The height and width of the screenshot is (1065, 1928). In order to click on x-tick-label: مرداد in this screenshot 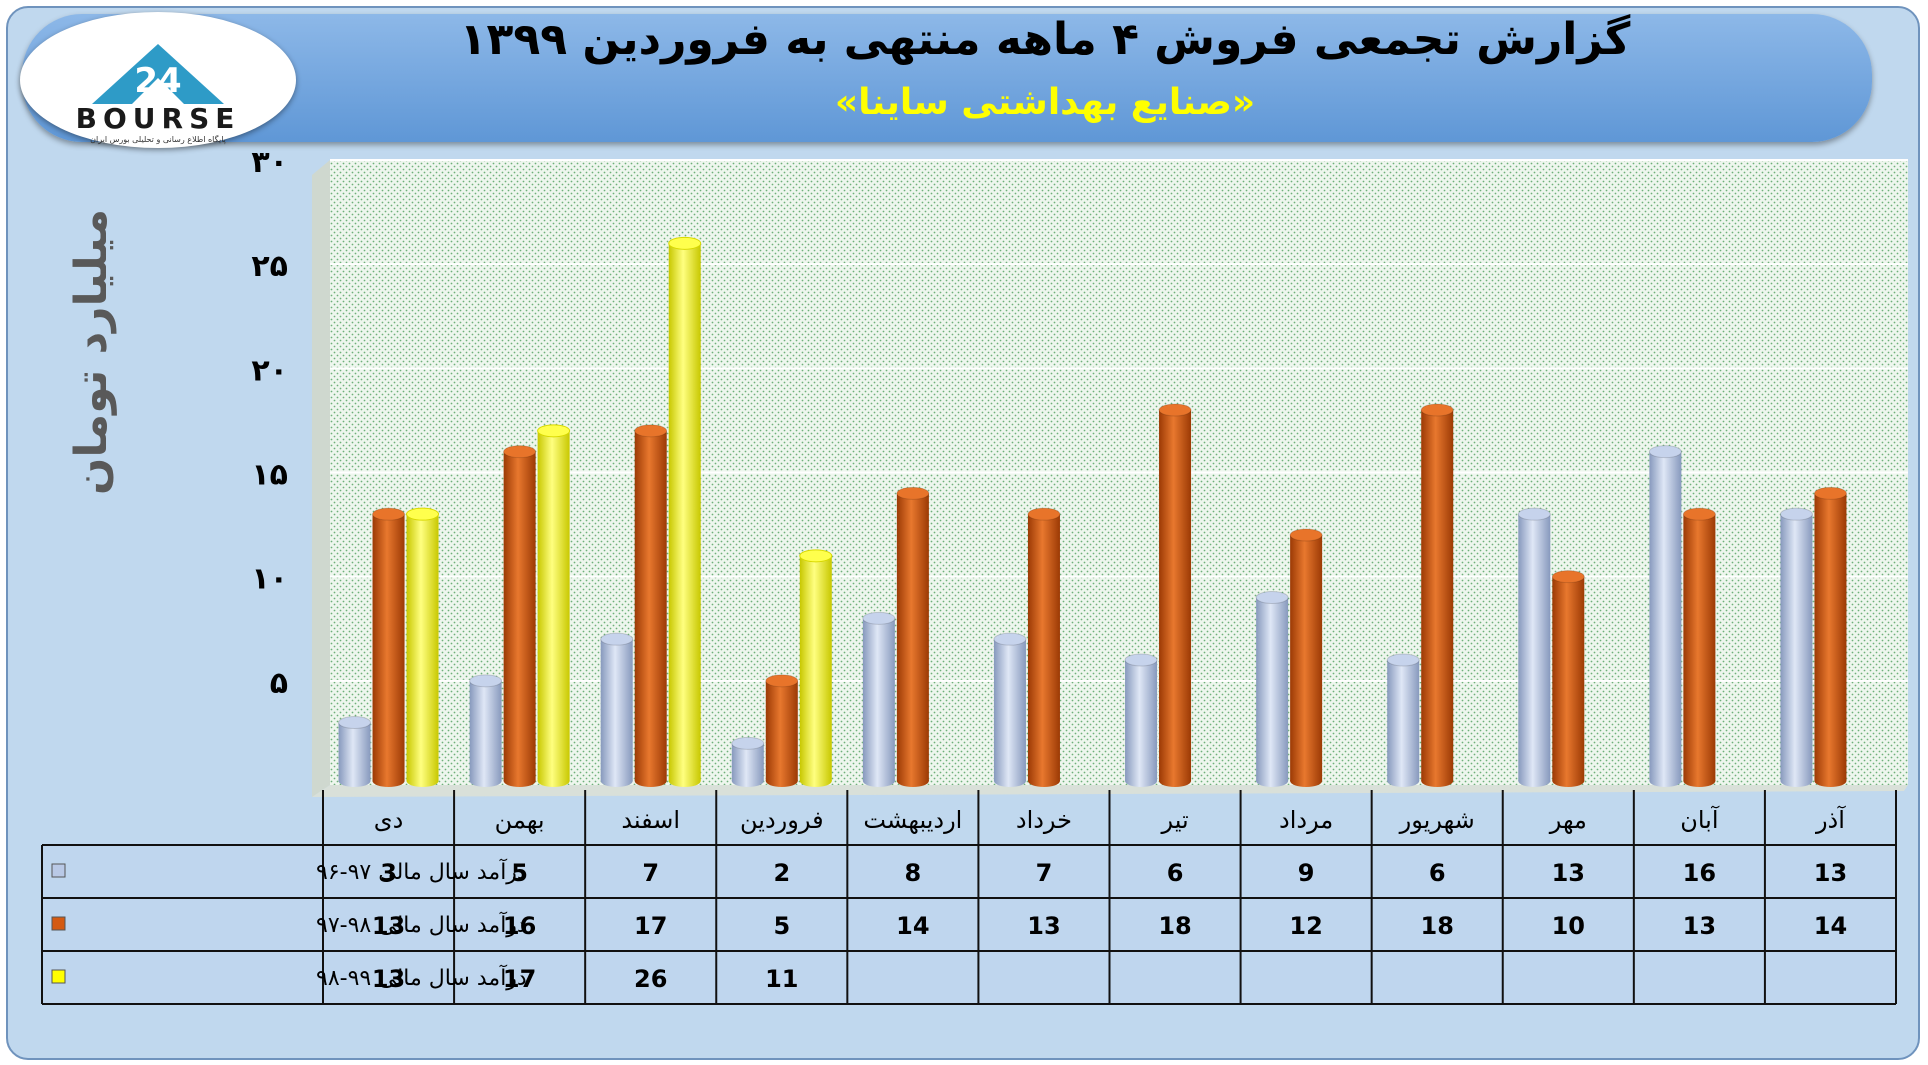, I will do `click(1306, 820)`.